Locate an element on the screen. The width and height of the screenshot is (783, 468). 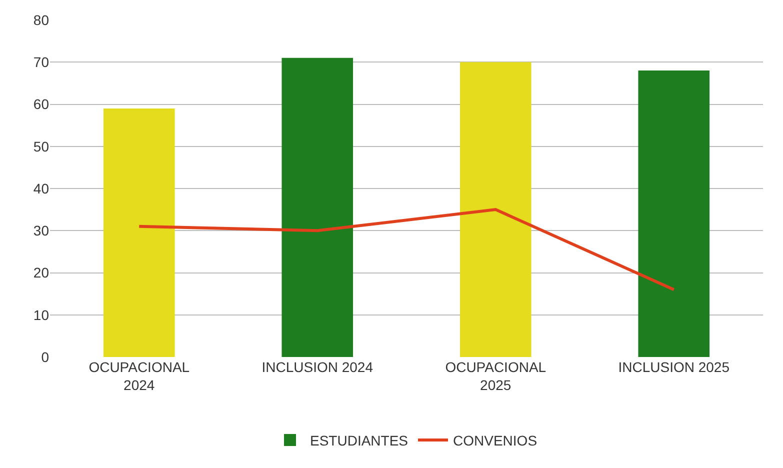
y-tick-label: 0 is located at coordinates (45, 356).